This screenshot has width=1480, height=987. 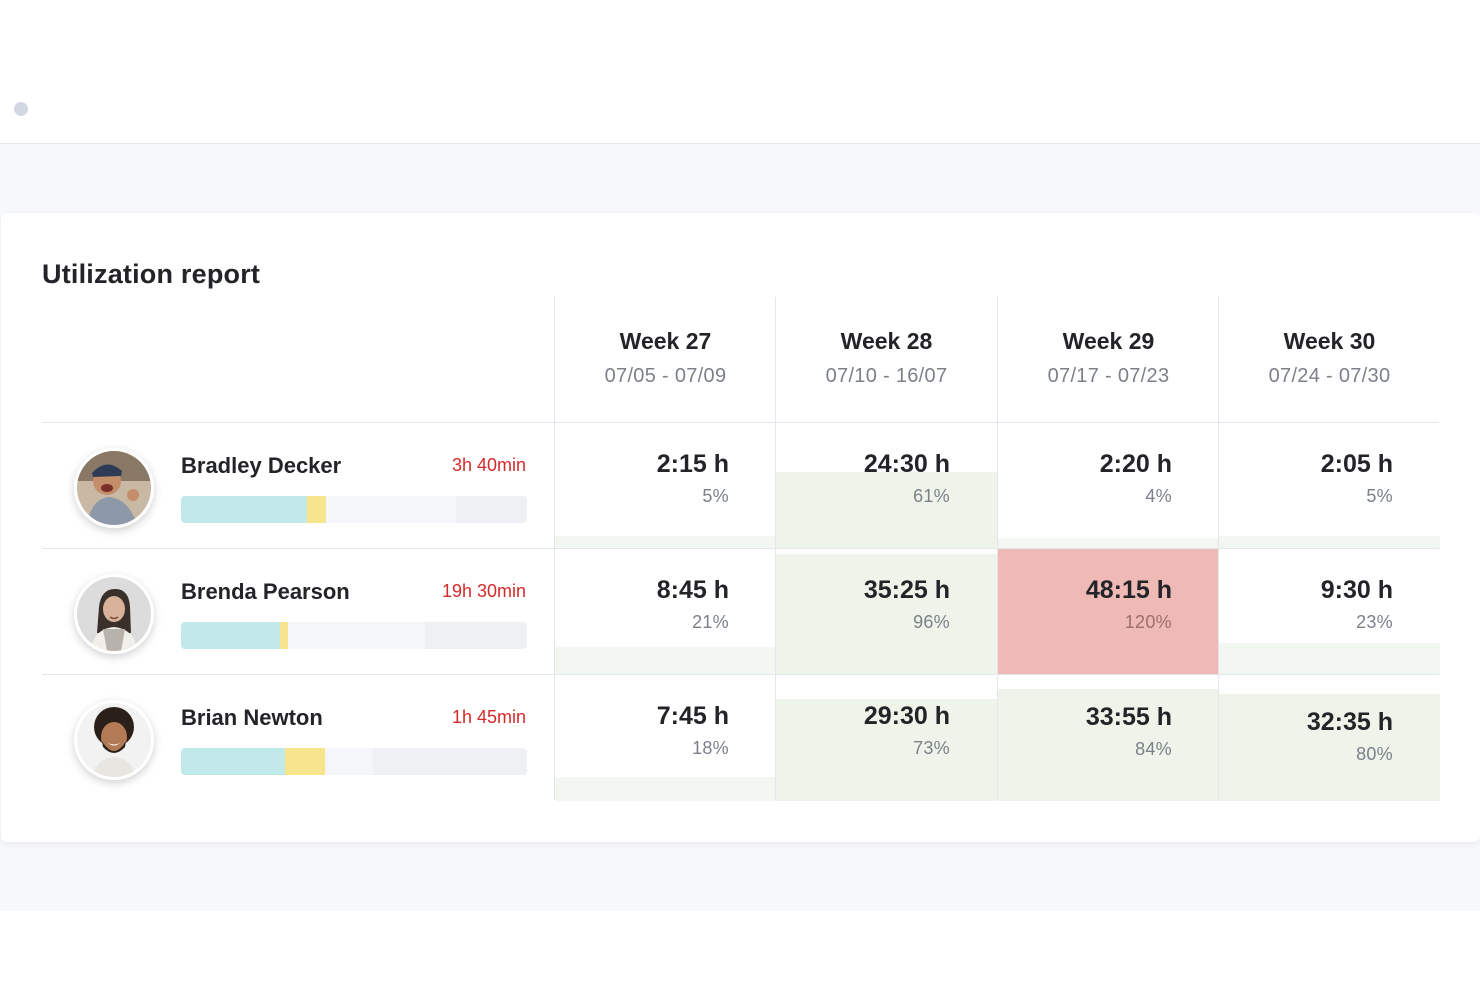 What do you see at coordinates (1356, 464) in the screenshot?
I see `cell-hours: 2:05 h` at bounding box center [1356, 464].